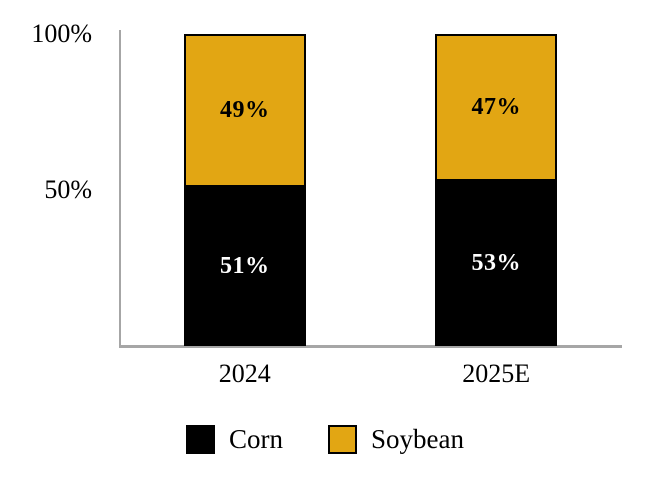 The height and width of the screenshot is (500, 650). Describe the element at coordinates (370, 346) in the screenshot. I see `x-axis-line` at that location.